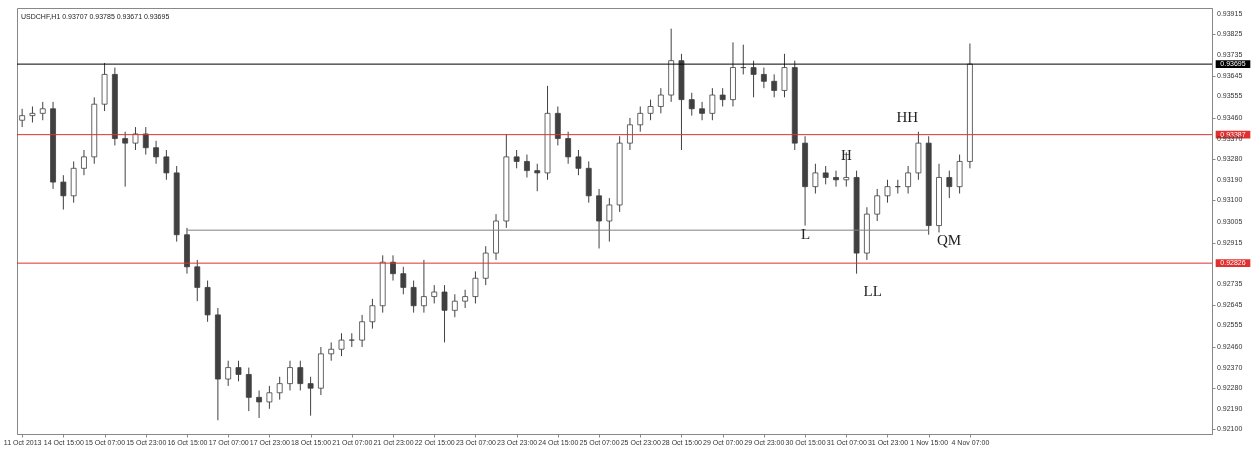 This screenshot has width=1255, height=457. I want to click on annotation: H, so click(846, 154).